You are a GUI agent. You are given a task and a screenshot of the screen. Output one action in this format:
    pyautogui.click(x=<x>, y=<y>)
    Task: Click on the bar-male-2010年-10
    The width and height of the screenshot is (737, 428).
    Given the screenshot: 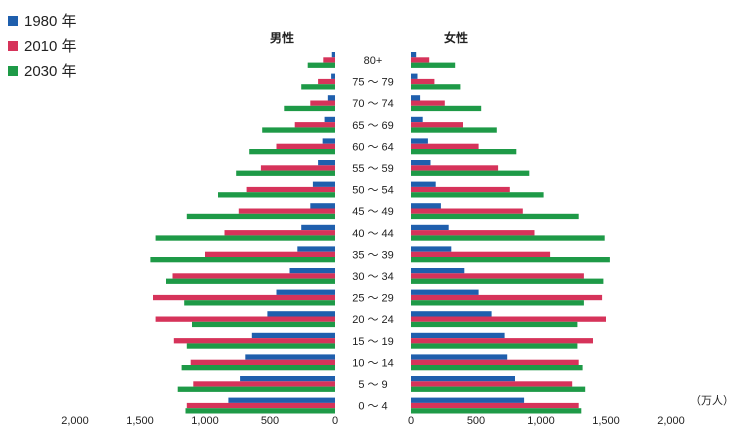 What is the action you would take?
    pyautogui.click(x=253, y=276)
    